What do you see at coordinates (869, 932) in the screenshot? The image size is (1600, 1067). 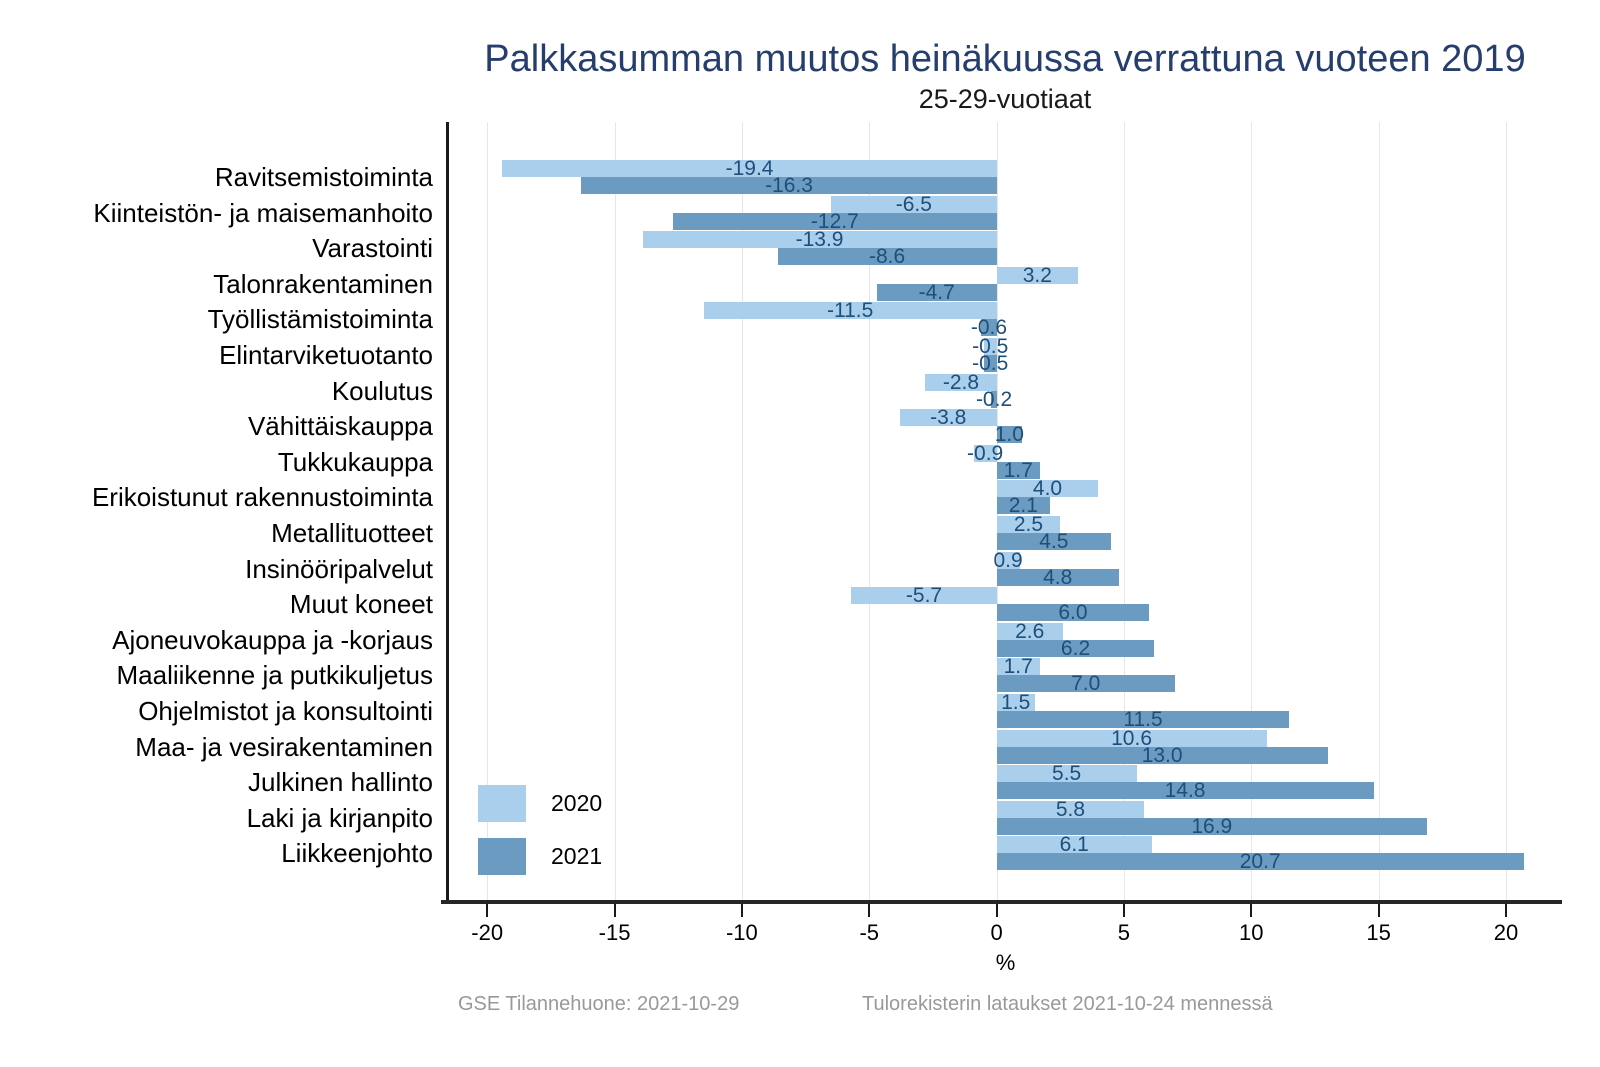 I see `x-tick-label: -5` at bounding box center [869, 932].